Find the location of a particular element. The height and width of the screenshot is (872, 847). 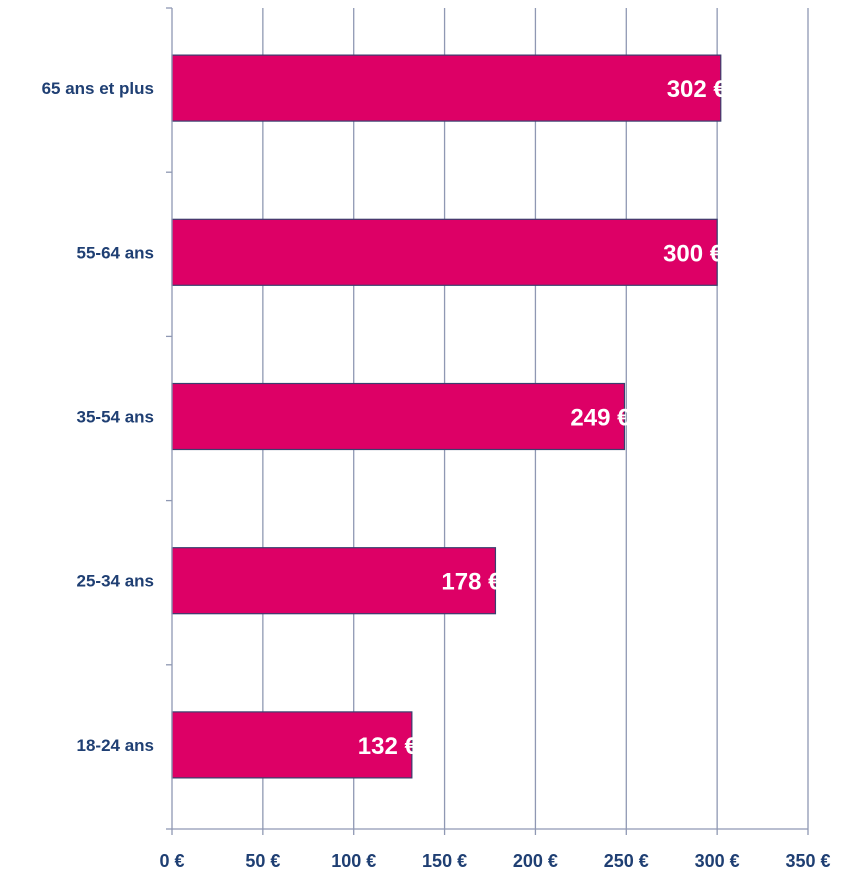

x-tick-label: 200 € is located at coordinates (535, 861).